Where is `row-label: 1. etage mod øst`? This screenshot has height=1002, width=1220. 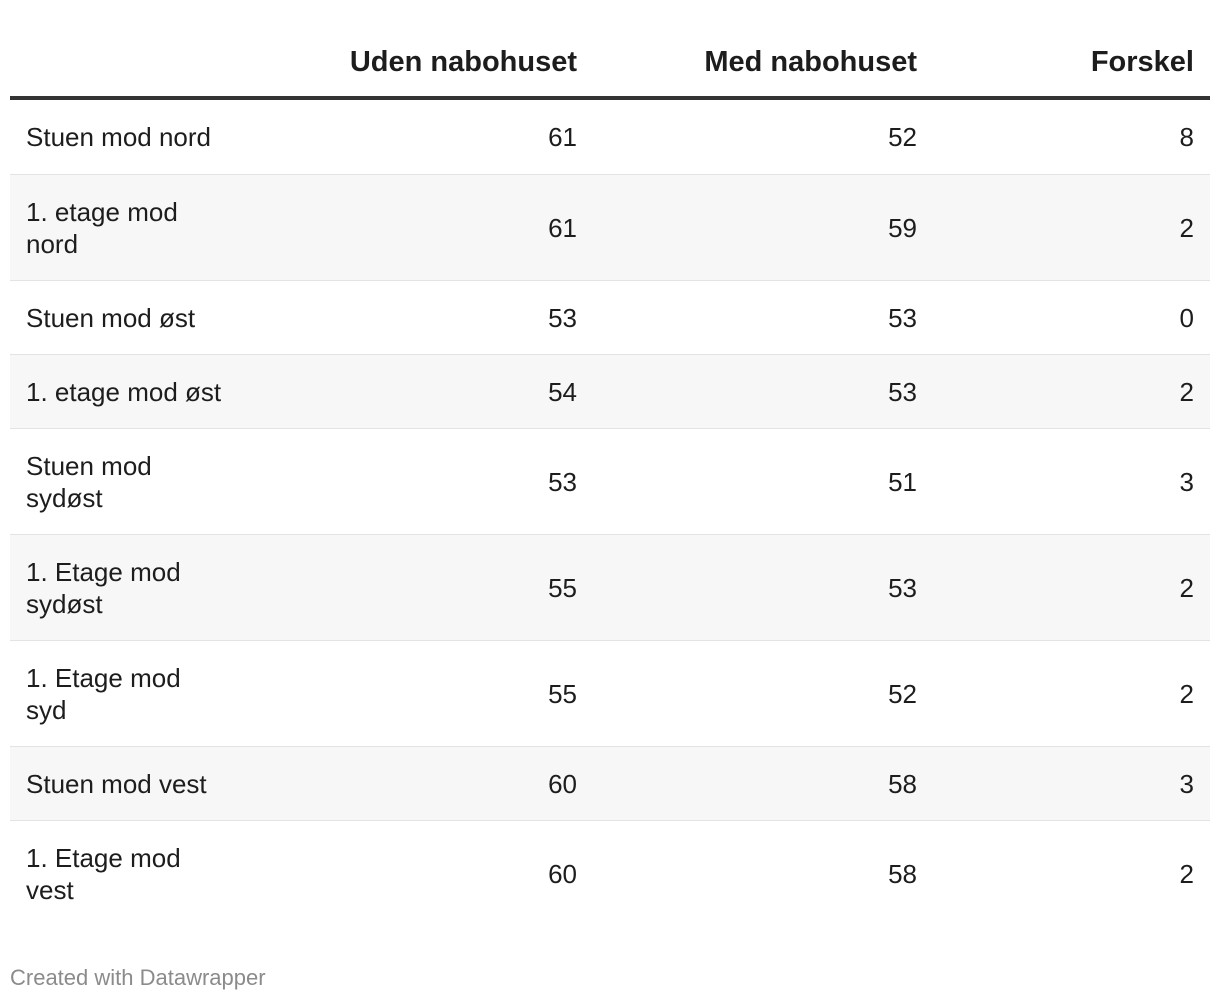
row-label: 1. etage mod øst is located at coordinates (135, 391).